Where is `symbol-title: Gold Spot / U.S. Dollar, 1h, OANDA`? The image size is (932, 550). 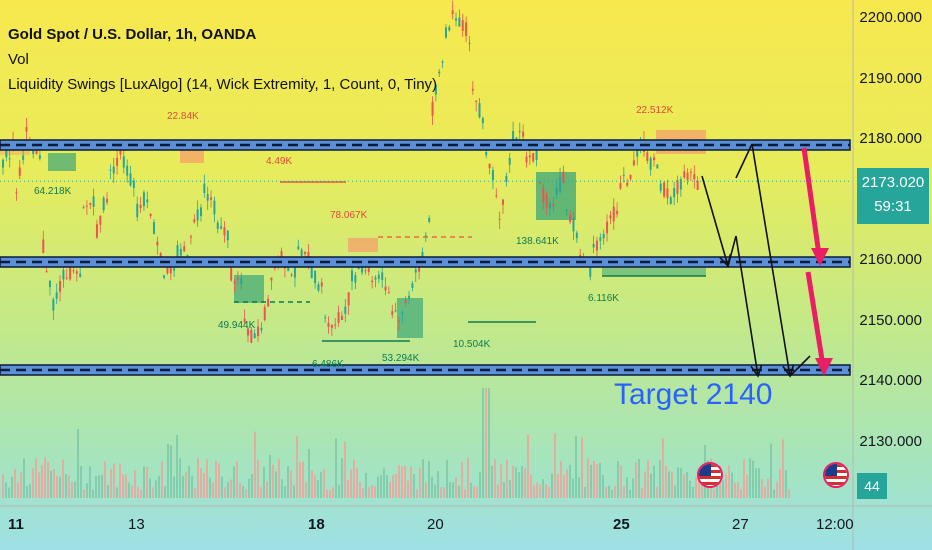 symbol-title: Gold Spot / U.S. Dollar, 1h, OANDA is located at coordinates (132, 34).